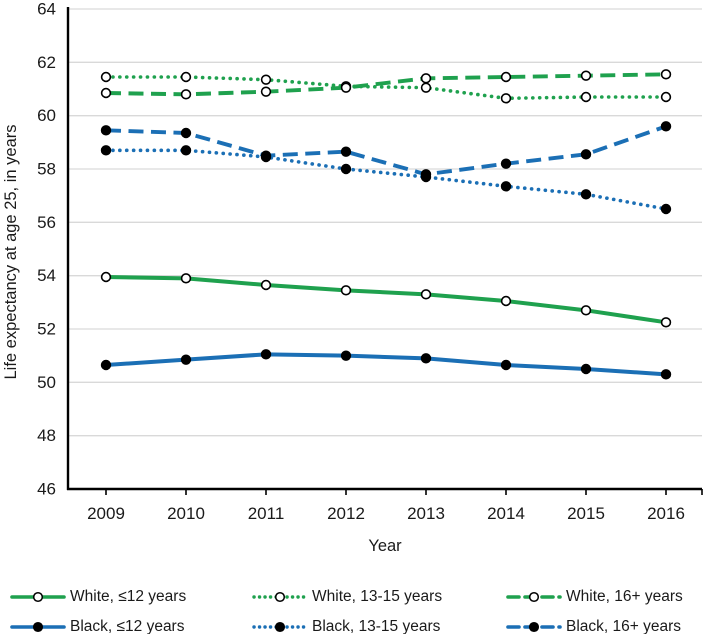 This screenshot has height=634, width=708. I want to click on legend-item-black-le12: Black, ≤12 years, so click(125, 623).